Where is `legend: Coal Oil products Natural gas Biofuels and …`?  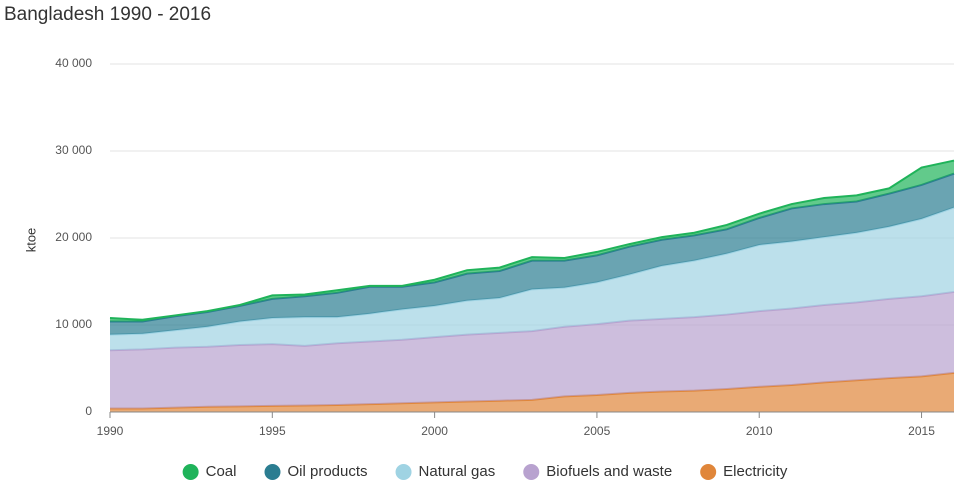
legend: Coal Oil products Natural gas Biofuels and … is located at coordinates (485, 471).